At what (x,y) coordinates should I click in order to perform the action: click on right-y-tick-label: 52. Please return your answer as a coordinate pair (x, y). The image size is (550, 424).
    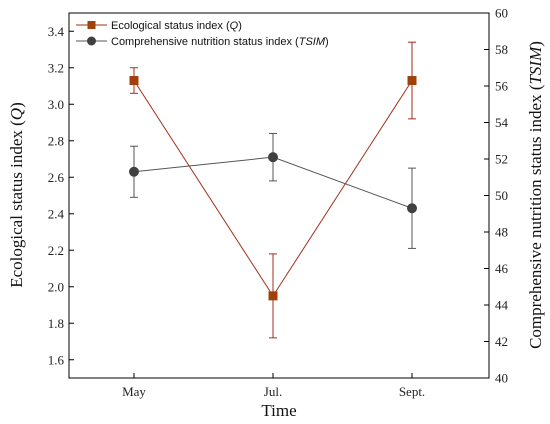
    Looking at the image, I should click on (501, 159).